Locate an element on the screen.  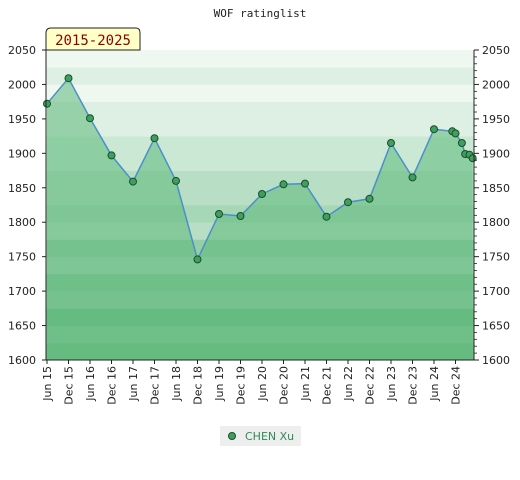
x-tick-label: Jun 22 is located at coordinates (348, 384).